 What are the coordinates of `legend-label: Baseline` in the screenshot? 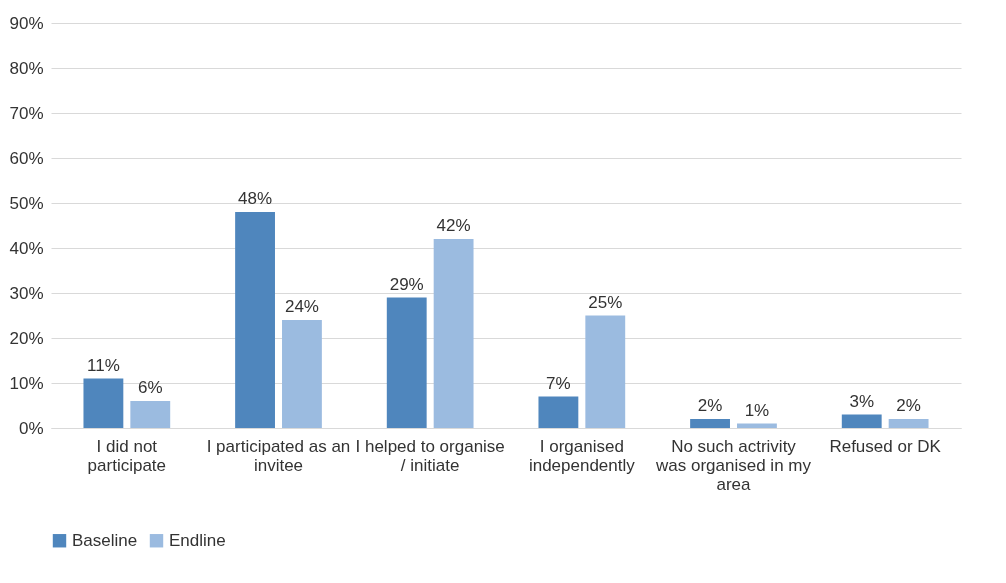 It's located at (105, 540).